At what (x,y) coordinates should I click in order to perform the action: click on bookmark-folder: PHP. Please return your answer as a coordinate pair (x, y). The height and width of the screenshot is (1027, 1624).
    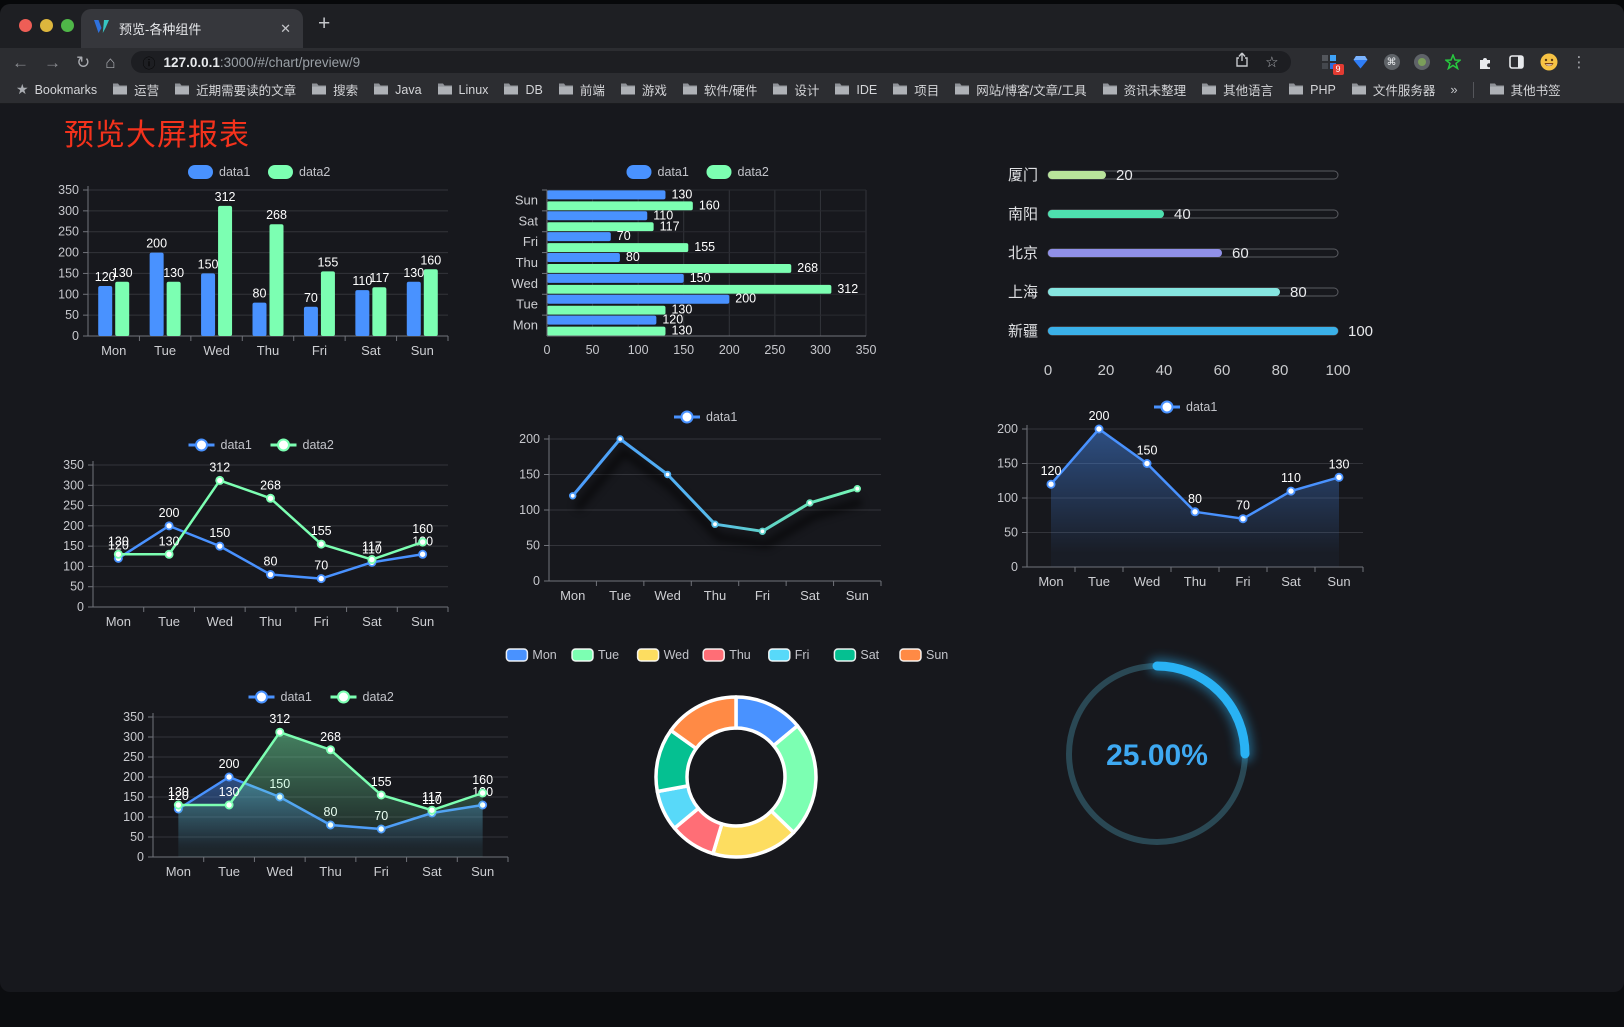
    Looking at the image, I should click on (1312, 90).